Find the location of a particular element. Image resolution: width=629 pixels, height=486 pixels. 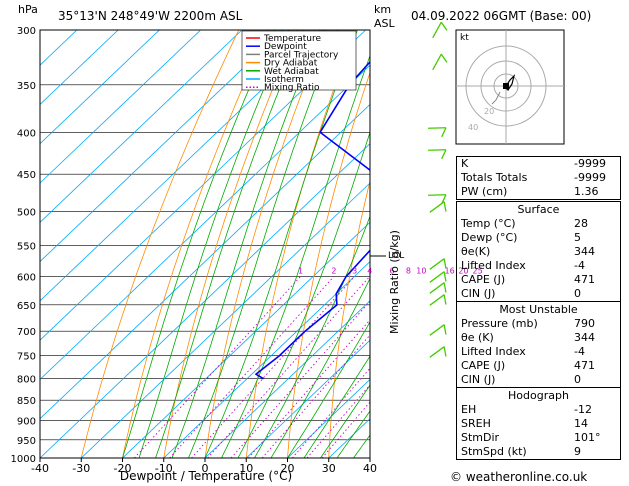

row-value: 0 is located at coordinates (577, 293).